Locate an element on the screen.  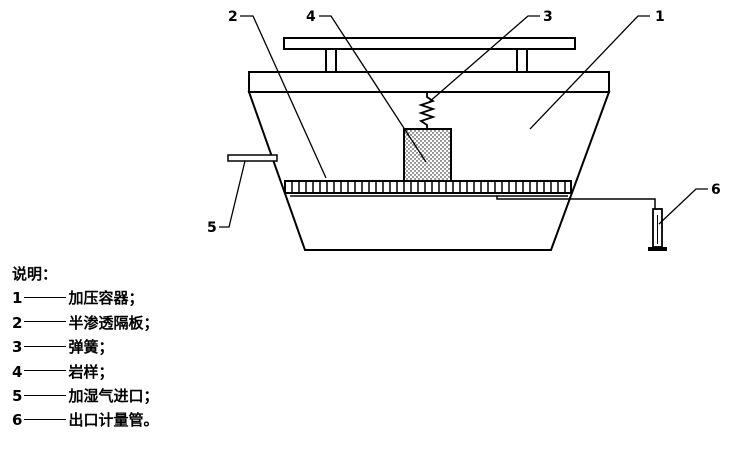
right-post is located at coordinates (522, 60).